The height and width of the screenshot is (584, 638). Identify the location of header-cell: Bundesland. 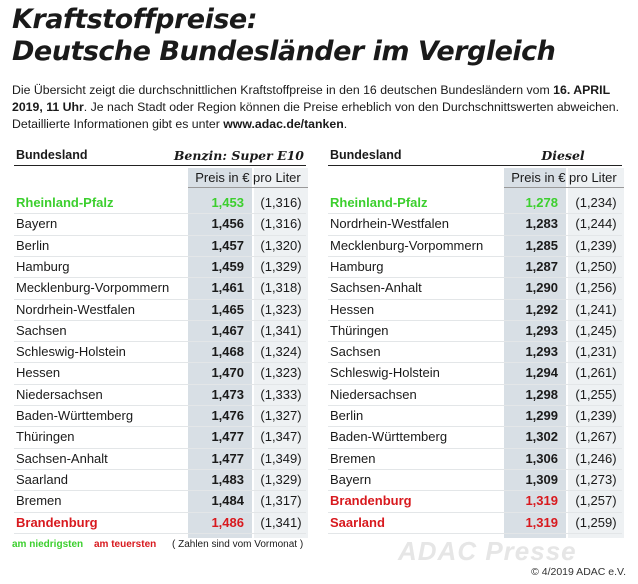
(52, 155).